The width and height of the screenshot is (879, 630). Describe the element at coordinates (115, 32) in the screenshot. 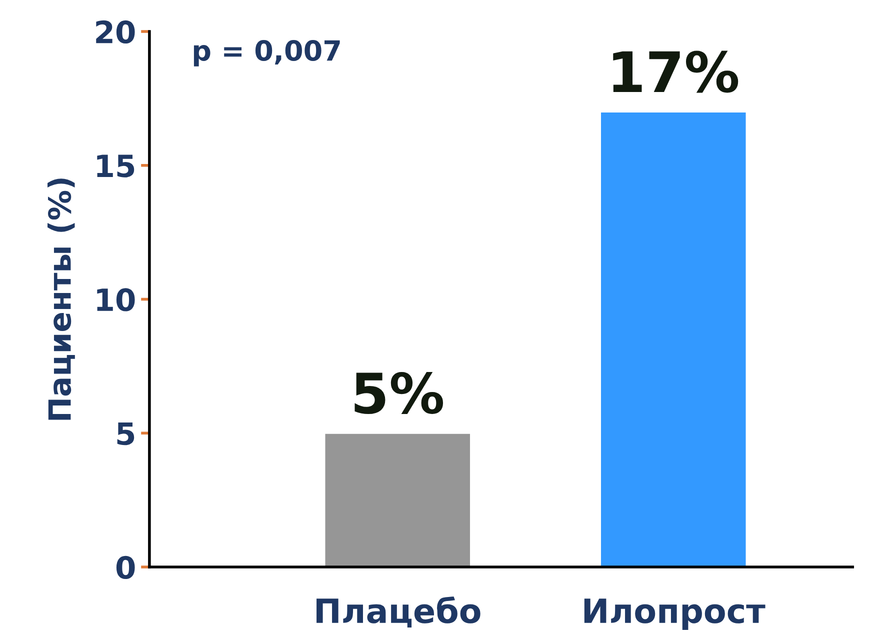

I see `y-tick-label: 20` at that location.